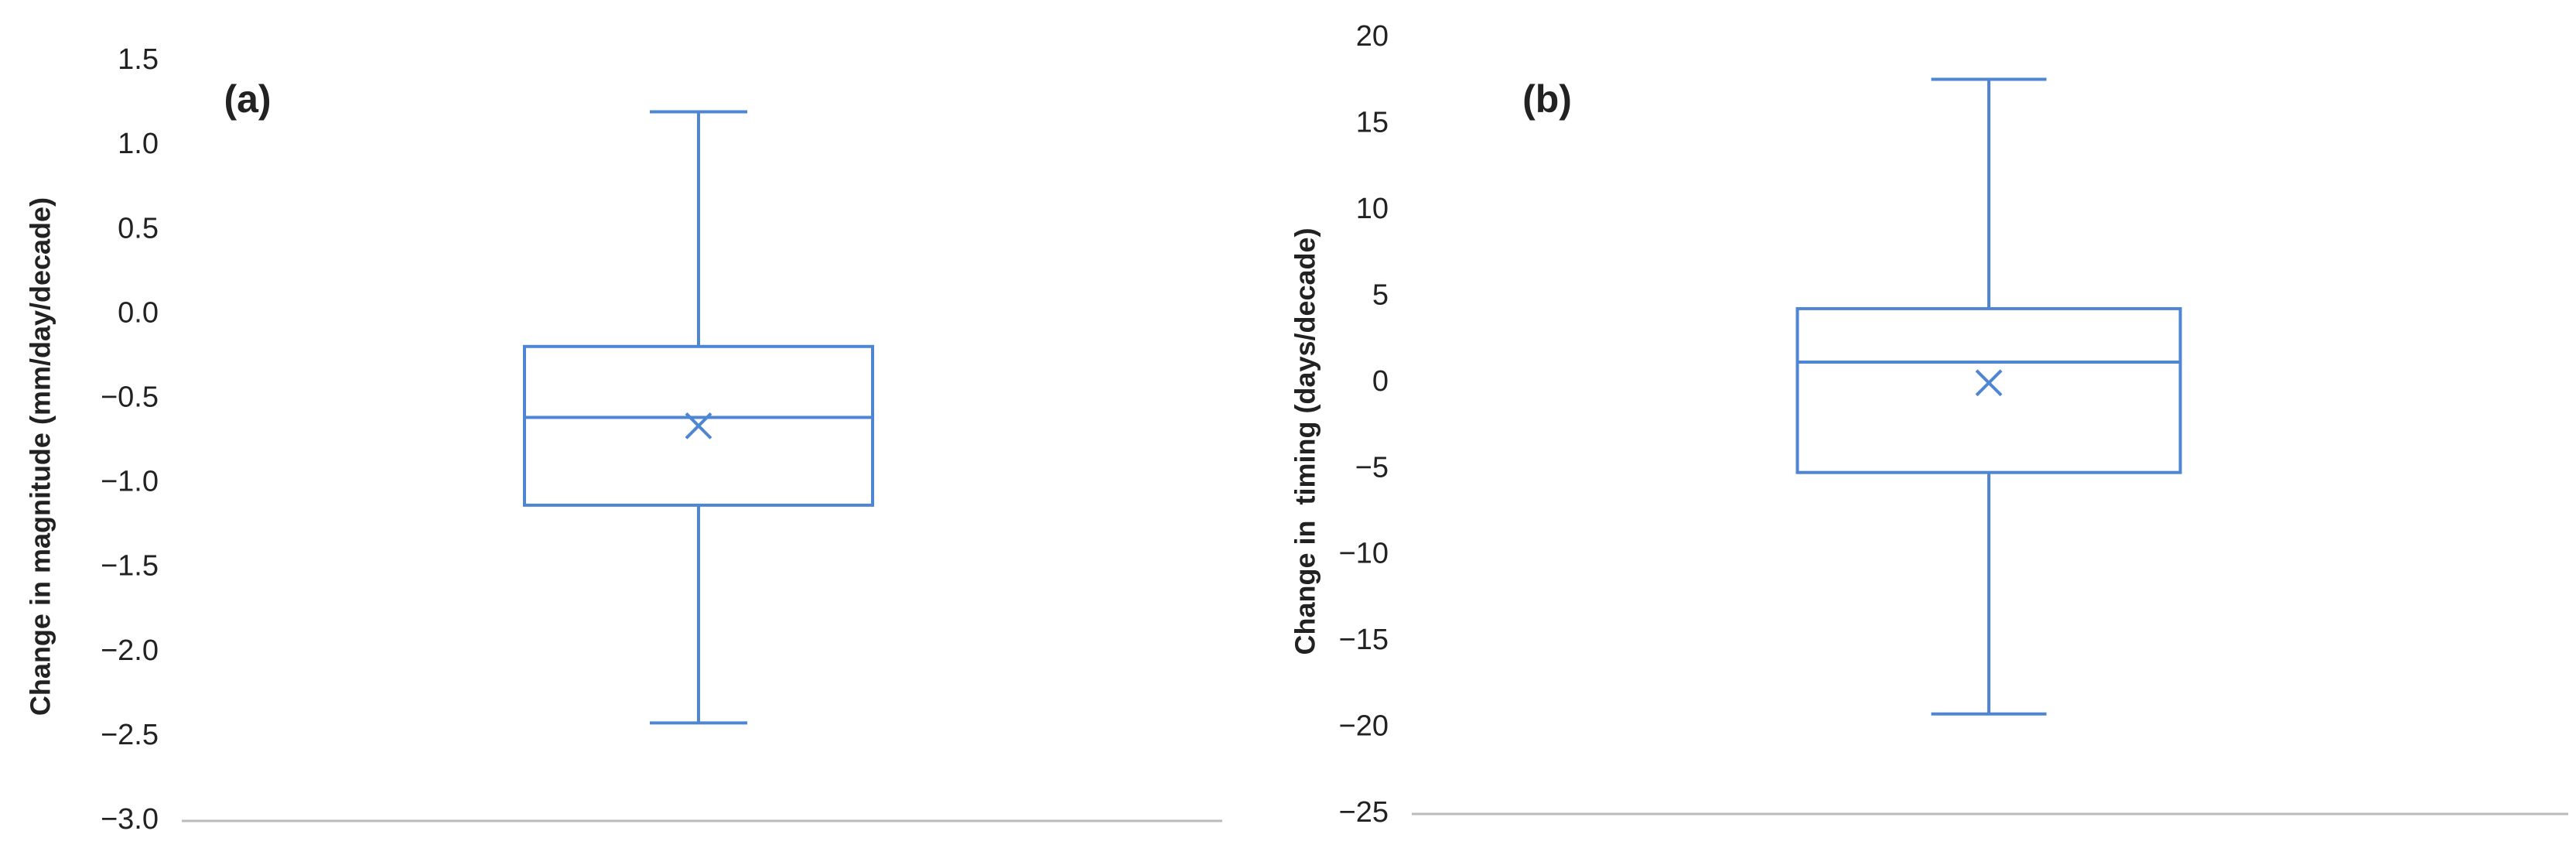 This screenshot has width=2576, height=848. I want to click on y-tick-label: −10, so click(1364, 554).